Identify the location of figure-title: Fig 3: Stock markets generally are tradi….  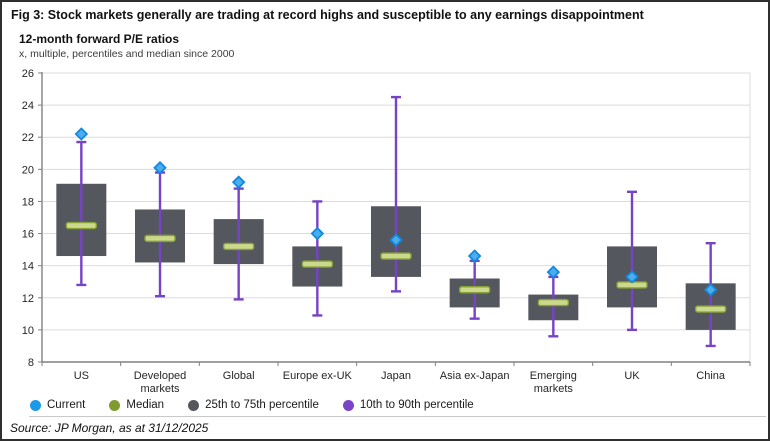
(327, 15).